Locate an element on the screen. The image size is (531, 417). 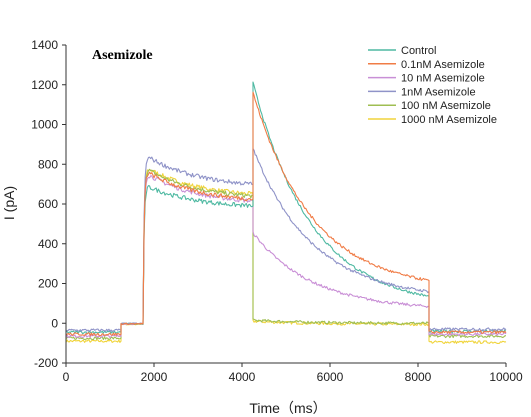
y-tick-label: 800 is located at coordinates (48, 164).